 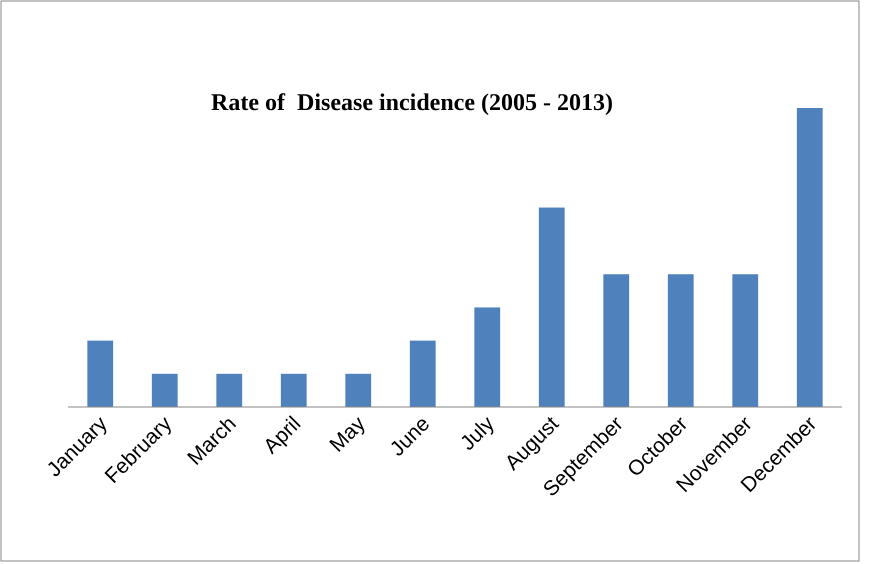 What do you see at coordinates (478, 433) in the screenshot?
I see `x-tick-label: July` at bounding box center [478, 433].